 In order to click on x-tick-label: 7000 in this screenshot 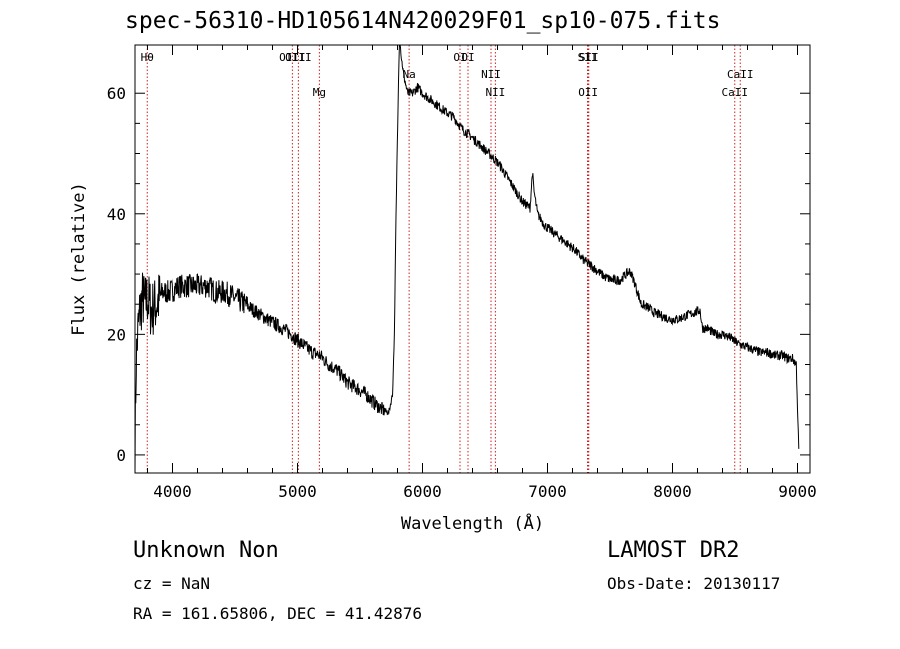, I will do `click(547, 491)`.